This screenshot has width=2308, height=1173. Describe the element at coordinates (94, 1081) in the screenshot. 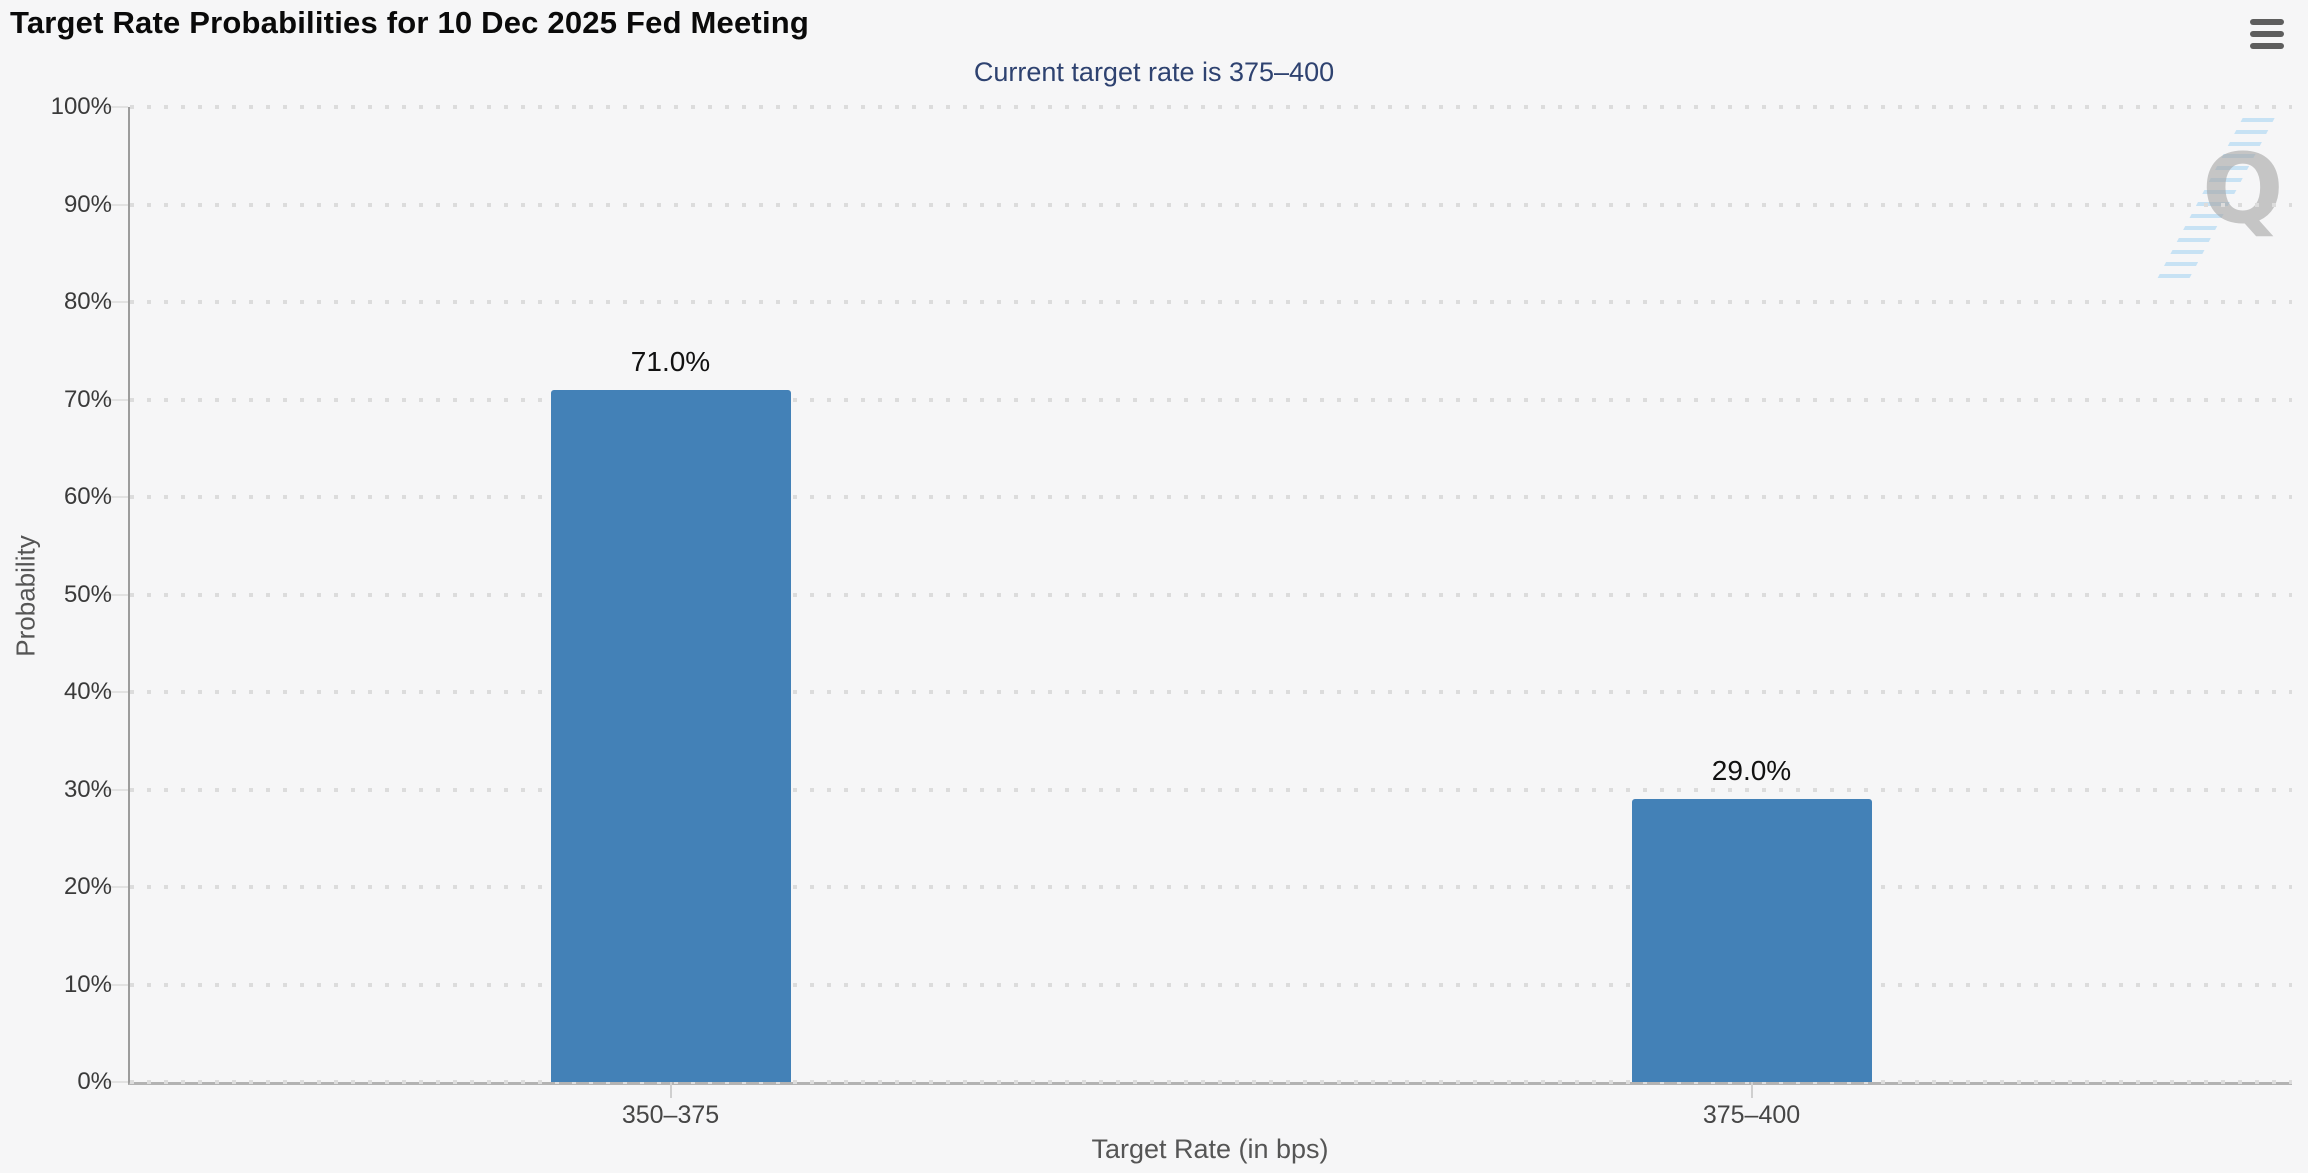

I see `y-tick-label: 0%` at that location.